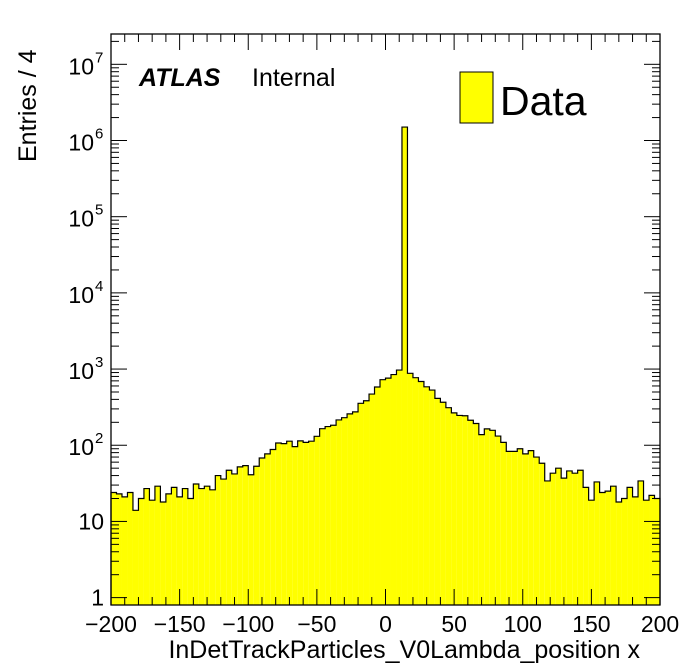 The width and height of the screenshot is (696, 672). Describe the element at coordinates (543, 101) in the screenshot. I see `legend-label-data: Data` at that location.